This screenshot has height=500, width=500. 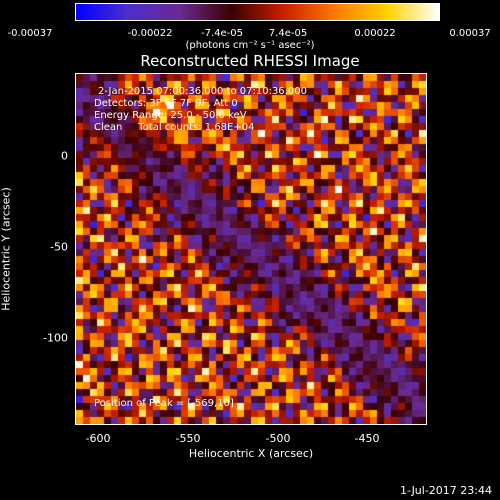 I want to click on energy-range-annotation: Energy Range: 25.0 - 50.0 keV, so click(x=170, y=115).